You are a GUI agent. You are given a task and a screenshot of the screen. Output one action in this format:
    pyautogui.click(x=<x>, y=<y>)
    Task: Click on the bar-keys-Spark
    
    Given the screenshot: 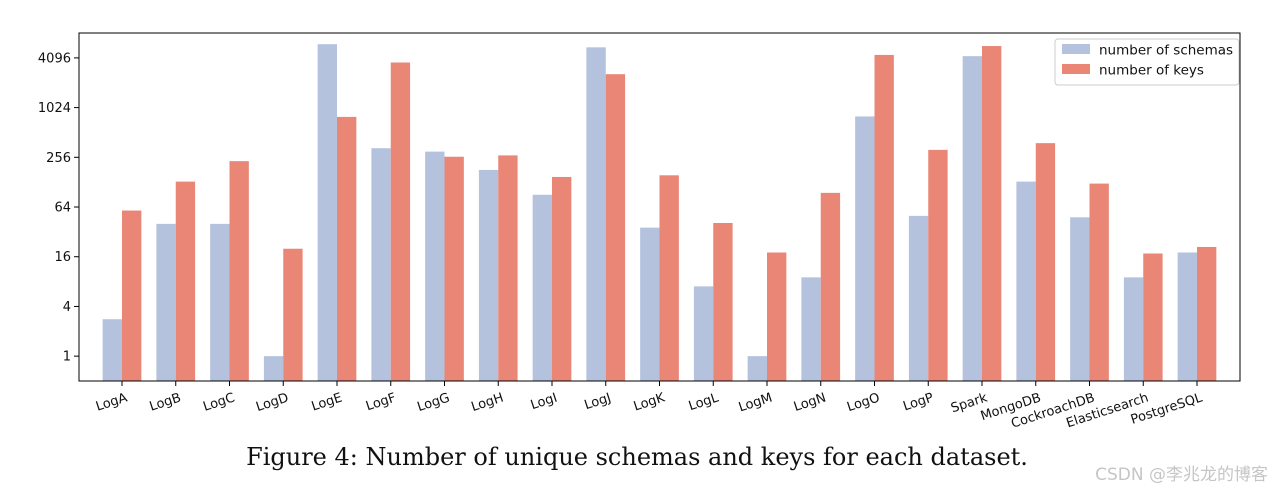 What is the action you would take?
    pyautogui.click(x=992, y=213)
    